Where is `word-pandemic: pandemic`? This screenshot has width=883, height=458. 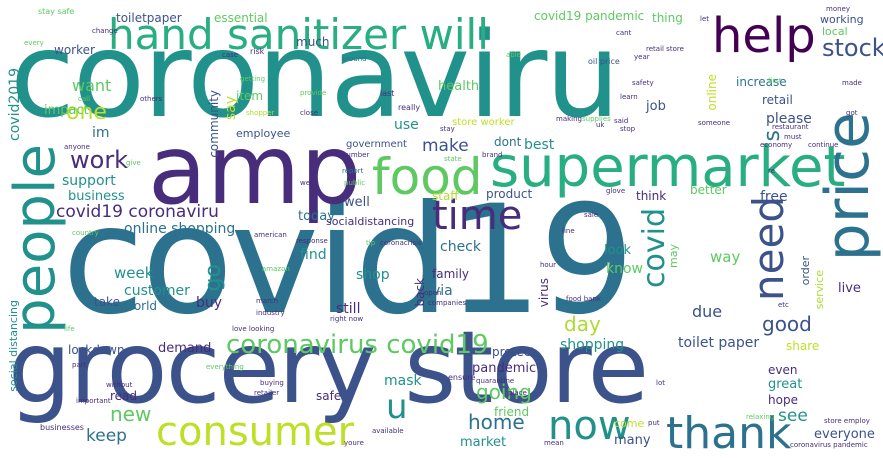 word-pandemic: pandemic is located at coordinates (504, 368).